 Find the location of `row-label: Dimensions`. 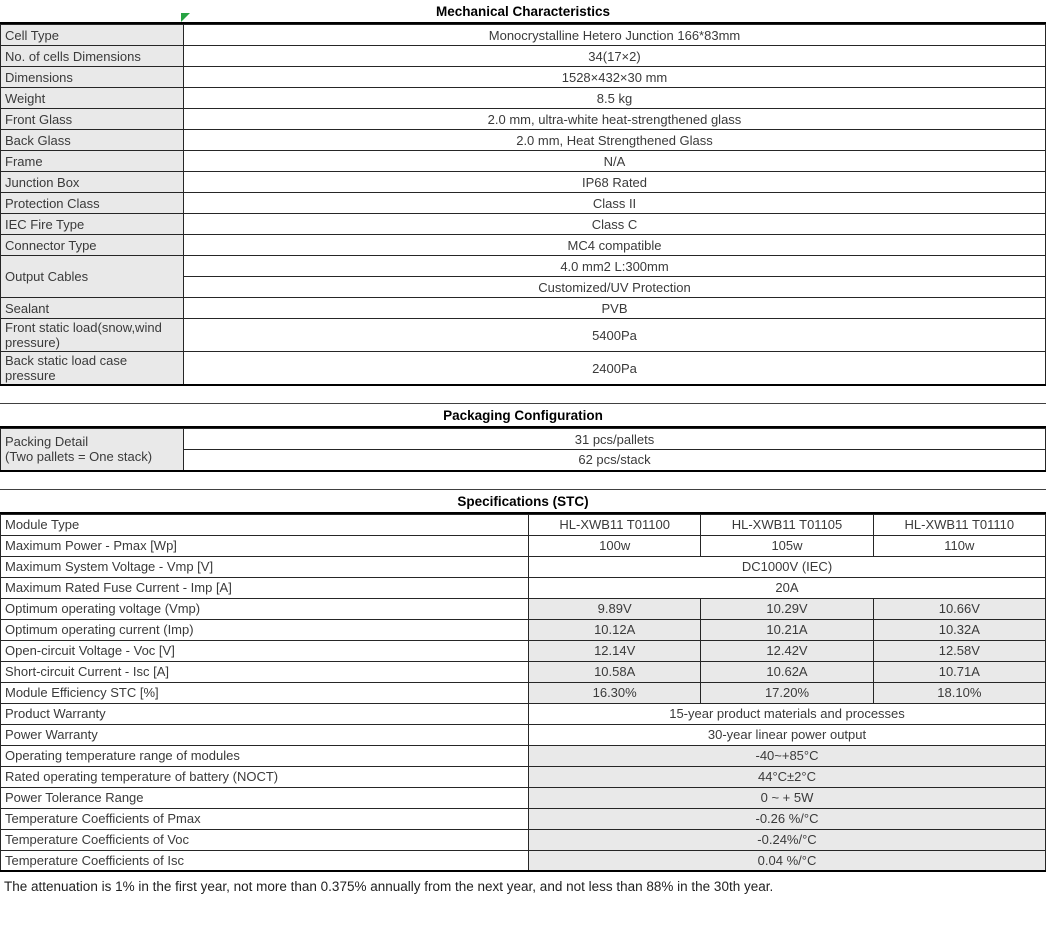

row-label: Dimensions is located at coordinates (92, 77).